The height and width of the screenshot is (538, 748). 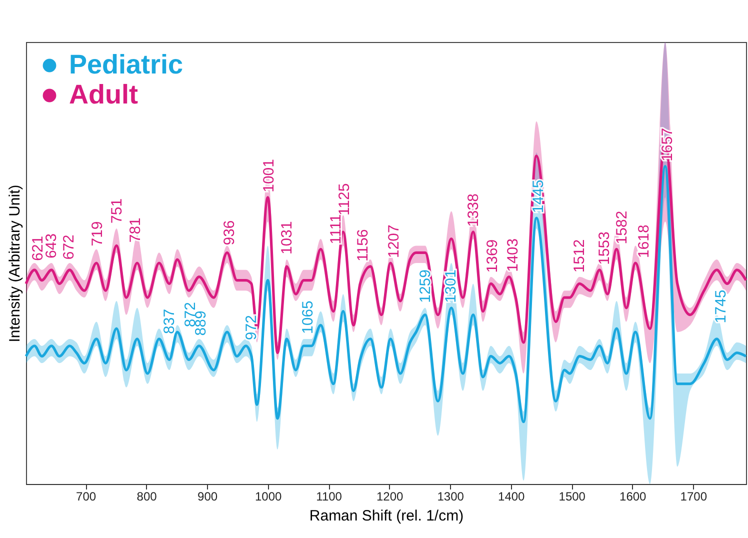 What do you see at coordinates (344, 199) in the screenshot?
I see `annotation: 1125` at bounding box center [344, 199].